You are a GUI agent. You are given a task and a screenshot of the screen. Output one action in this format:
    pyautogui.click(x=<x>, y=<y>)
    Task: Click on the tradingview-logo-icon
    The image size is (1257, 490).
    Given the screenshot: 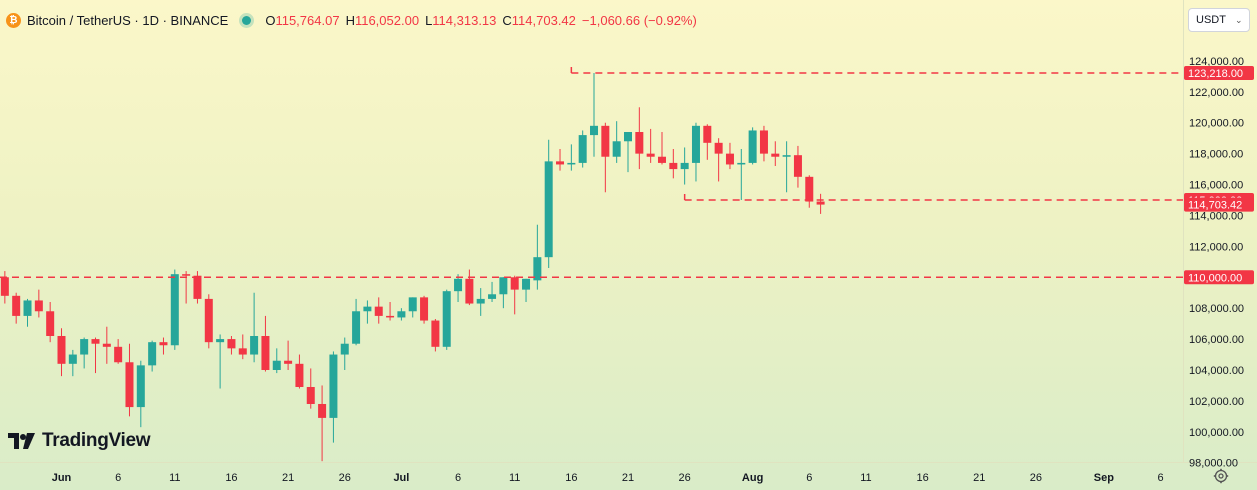 What is the action you would take?
    pyautogui.click(x=21, y=441)
    